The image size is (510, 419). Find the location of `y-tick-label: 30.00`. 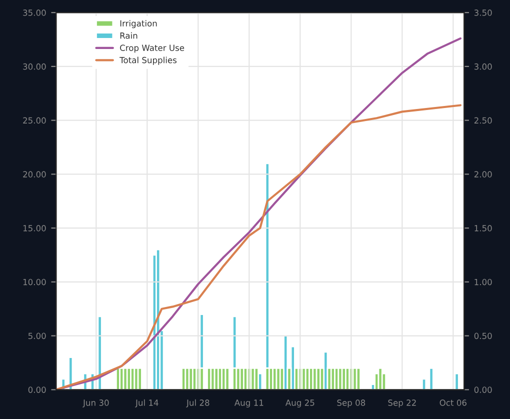

y-tick-label: 30.00 is located at coordinates (34, 66).